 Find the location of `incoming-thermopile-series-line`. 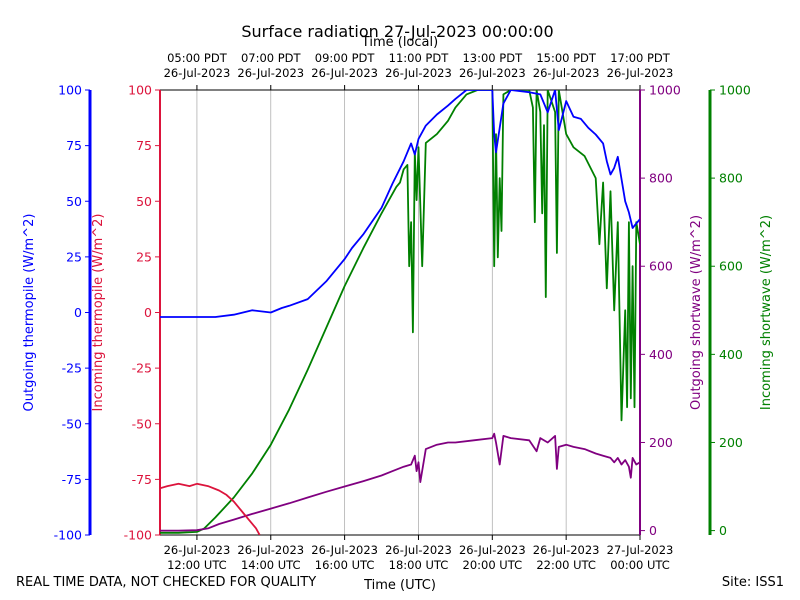

incoming-thermopile-series-line is located at coordinates (210, 508).